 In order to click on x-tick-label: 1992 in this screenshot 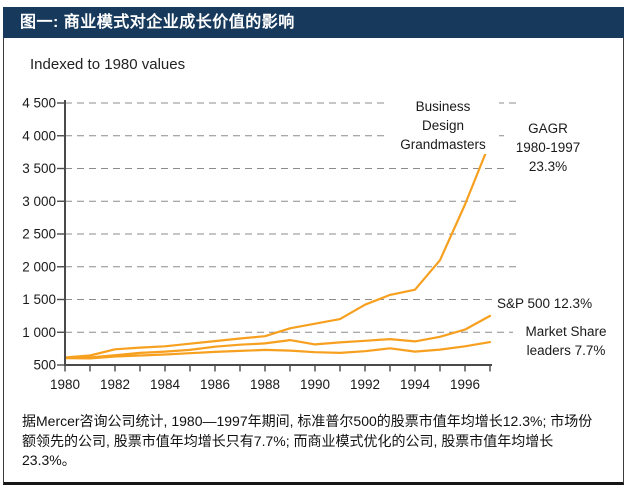, I will do `click(365, 384)`.